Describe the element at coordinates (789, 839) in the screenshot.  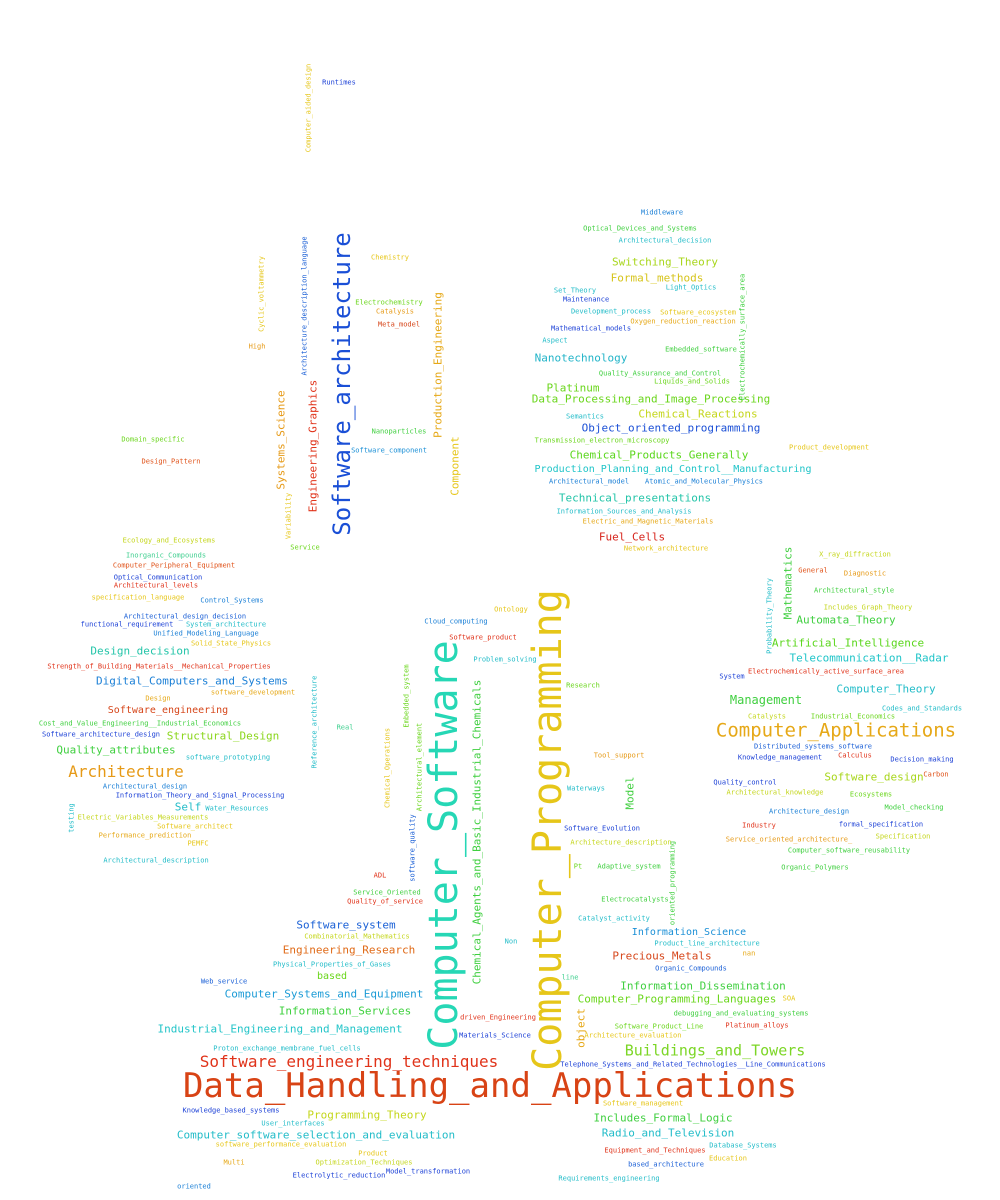
I see `word: Service_oriented_architecture_` at that location.